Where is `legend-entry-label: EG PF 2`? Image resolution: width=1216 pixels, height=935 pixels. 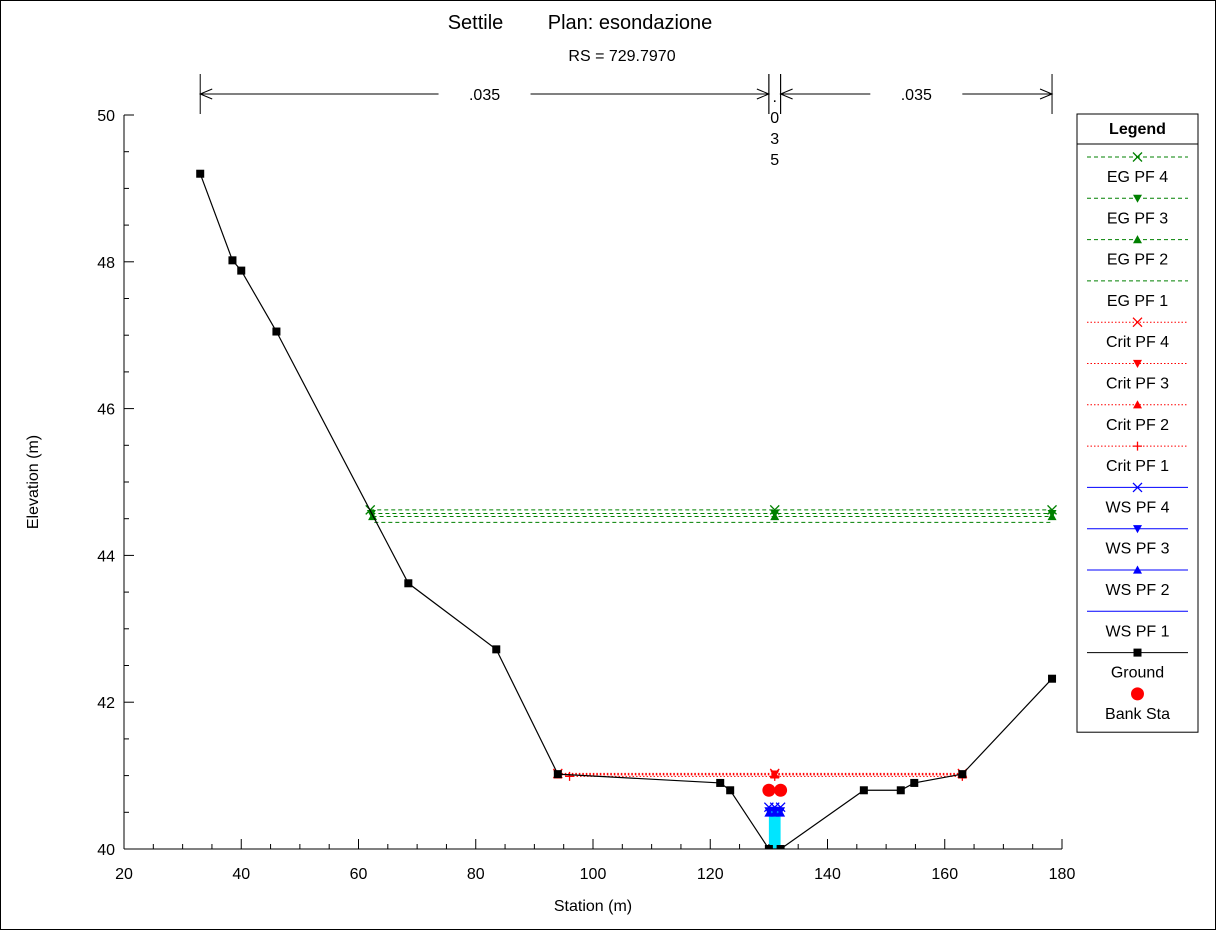 legend-entry-label: EG PF 2 is located at coordinates (1137, 260).